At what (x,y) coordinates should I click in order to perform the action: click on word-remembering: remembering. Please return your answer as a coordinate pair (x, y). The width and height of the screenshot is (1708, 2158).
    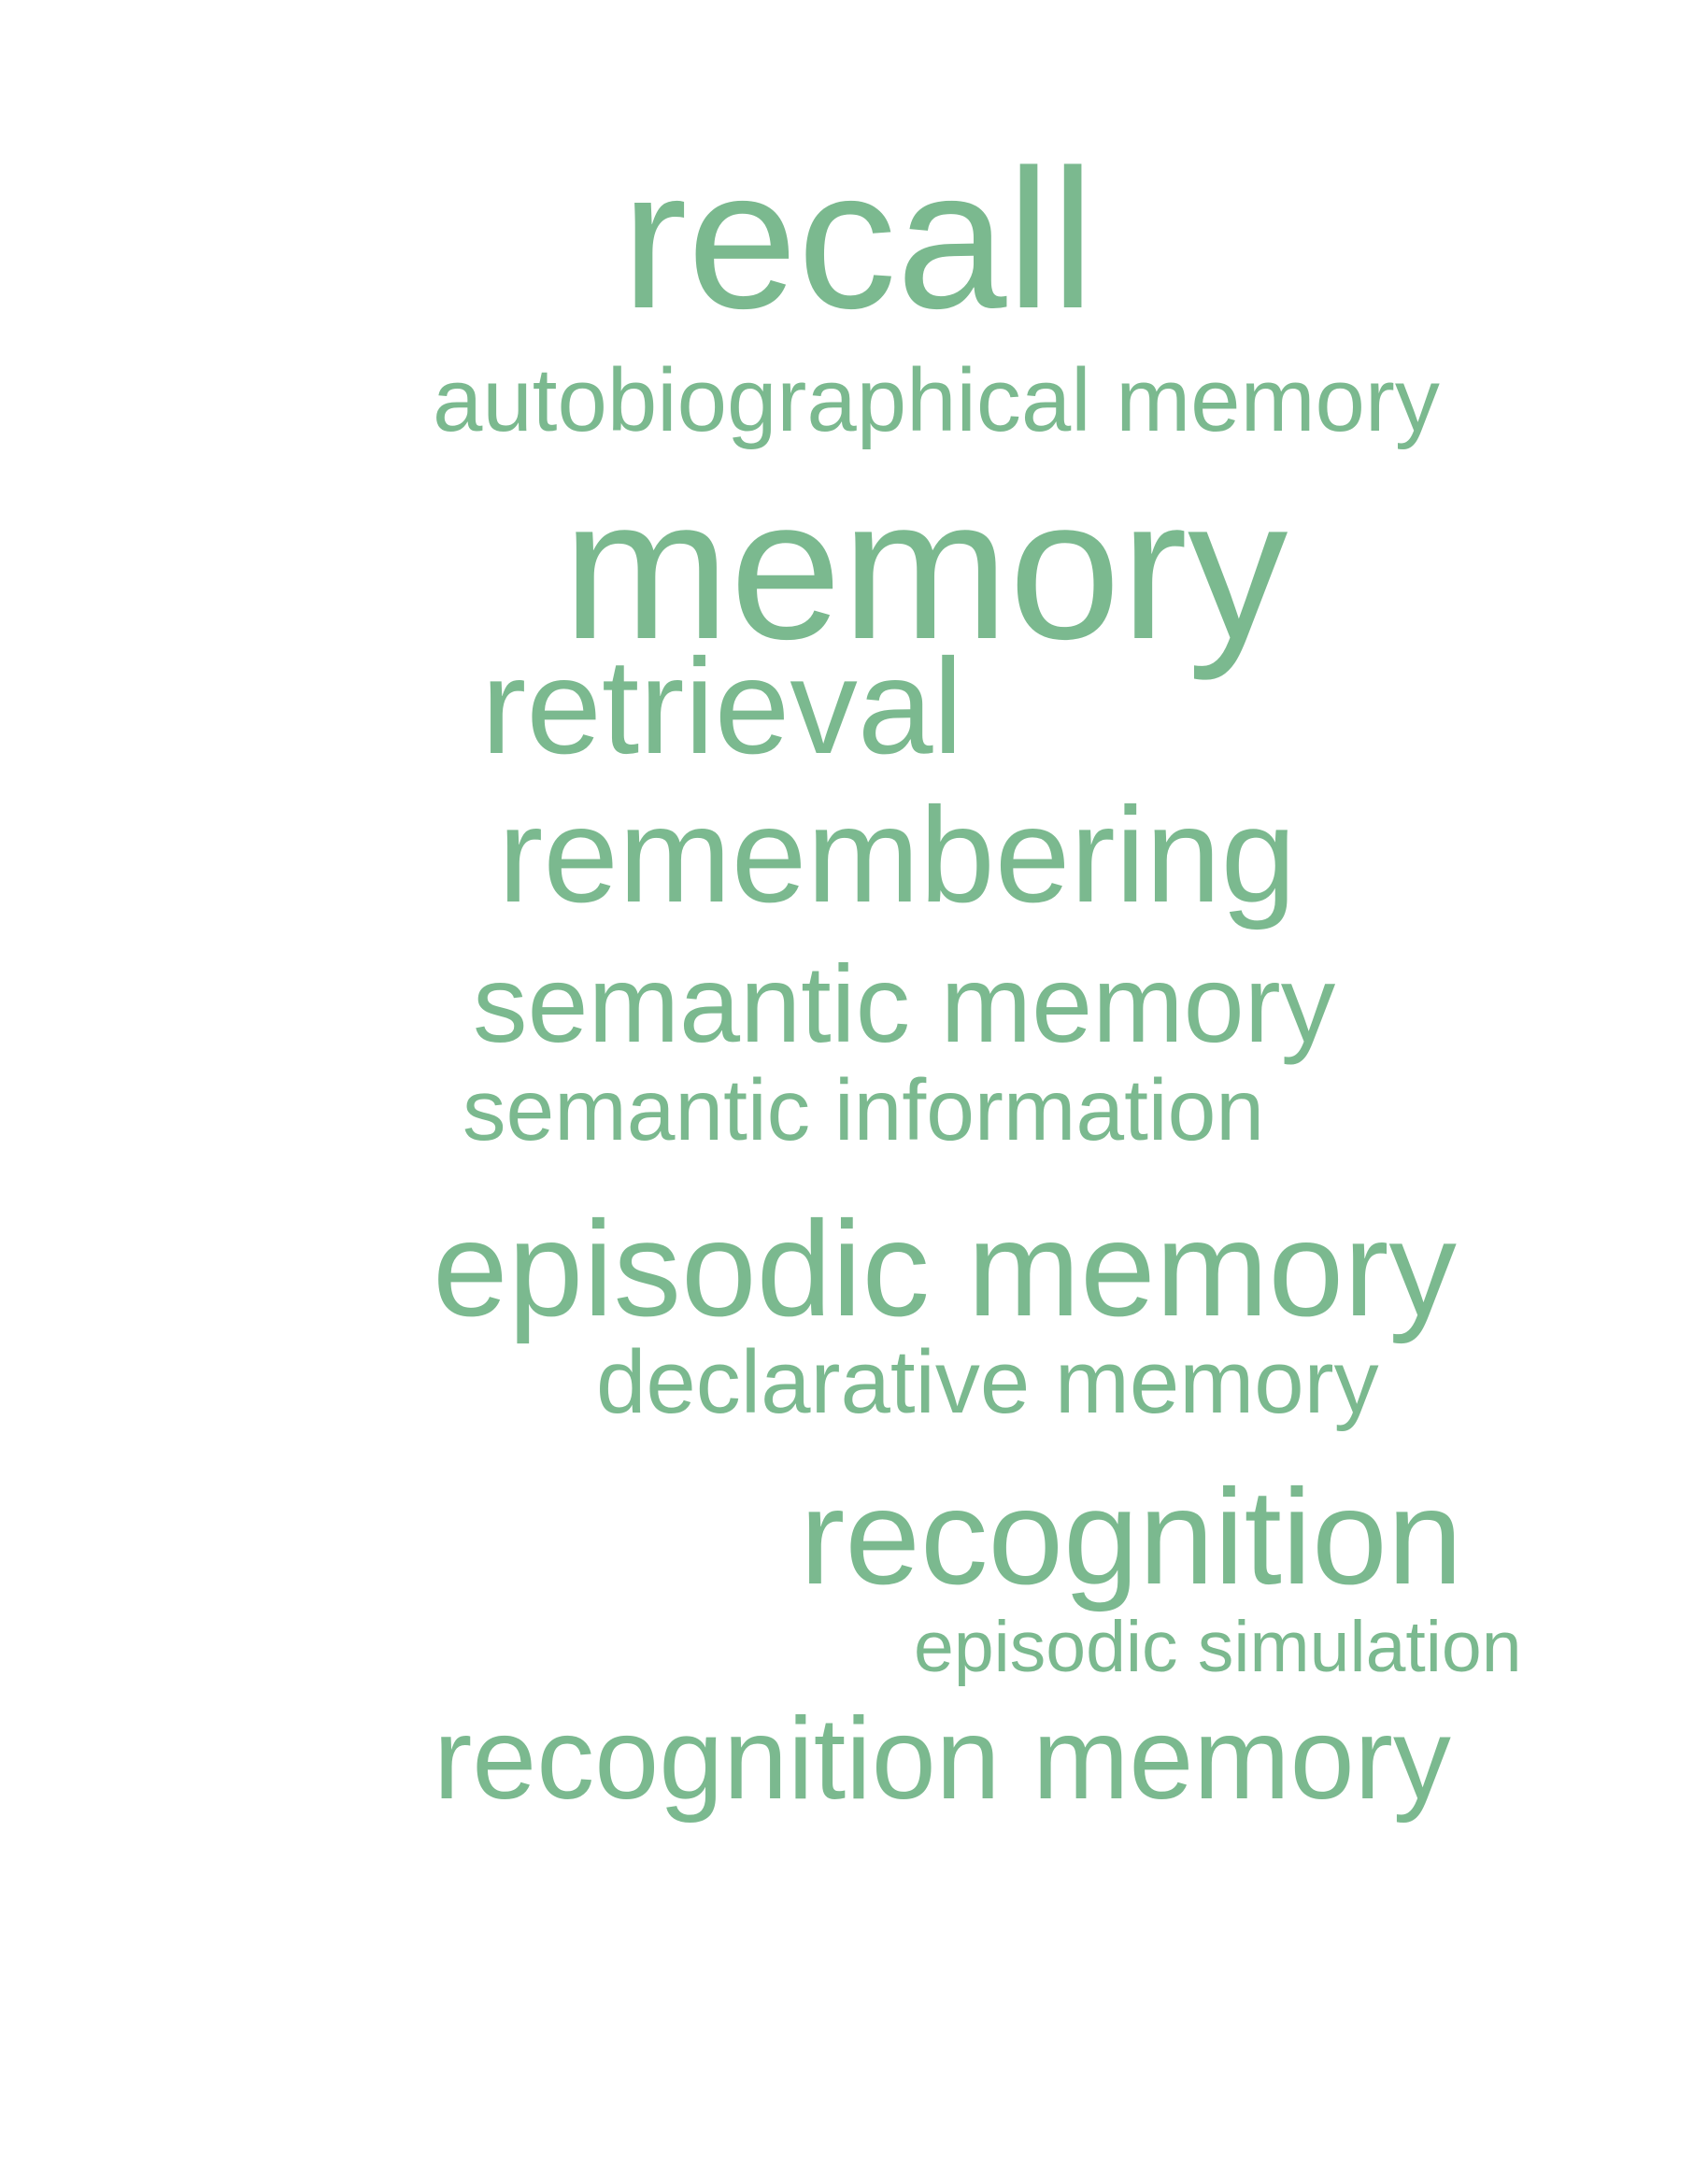
    Looking at the image, I should click on (897, 854).